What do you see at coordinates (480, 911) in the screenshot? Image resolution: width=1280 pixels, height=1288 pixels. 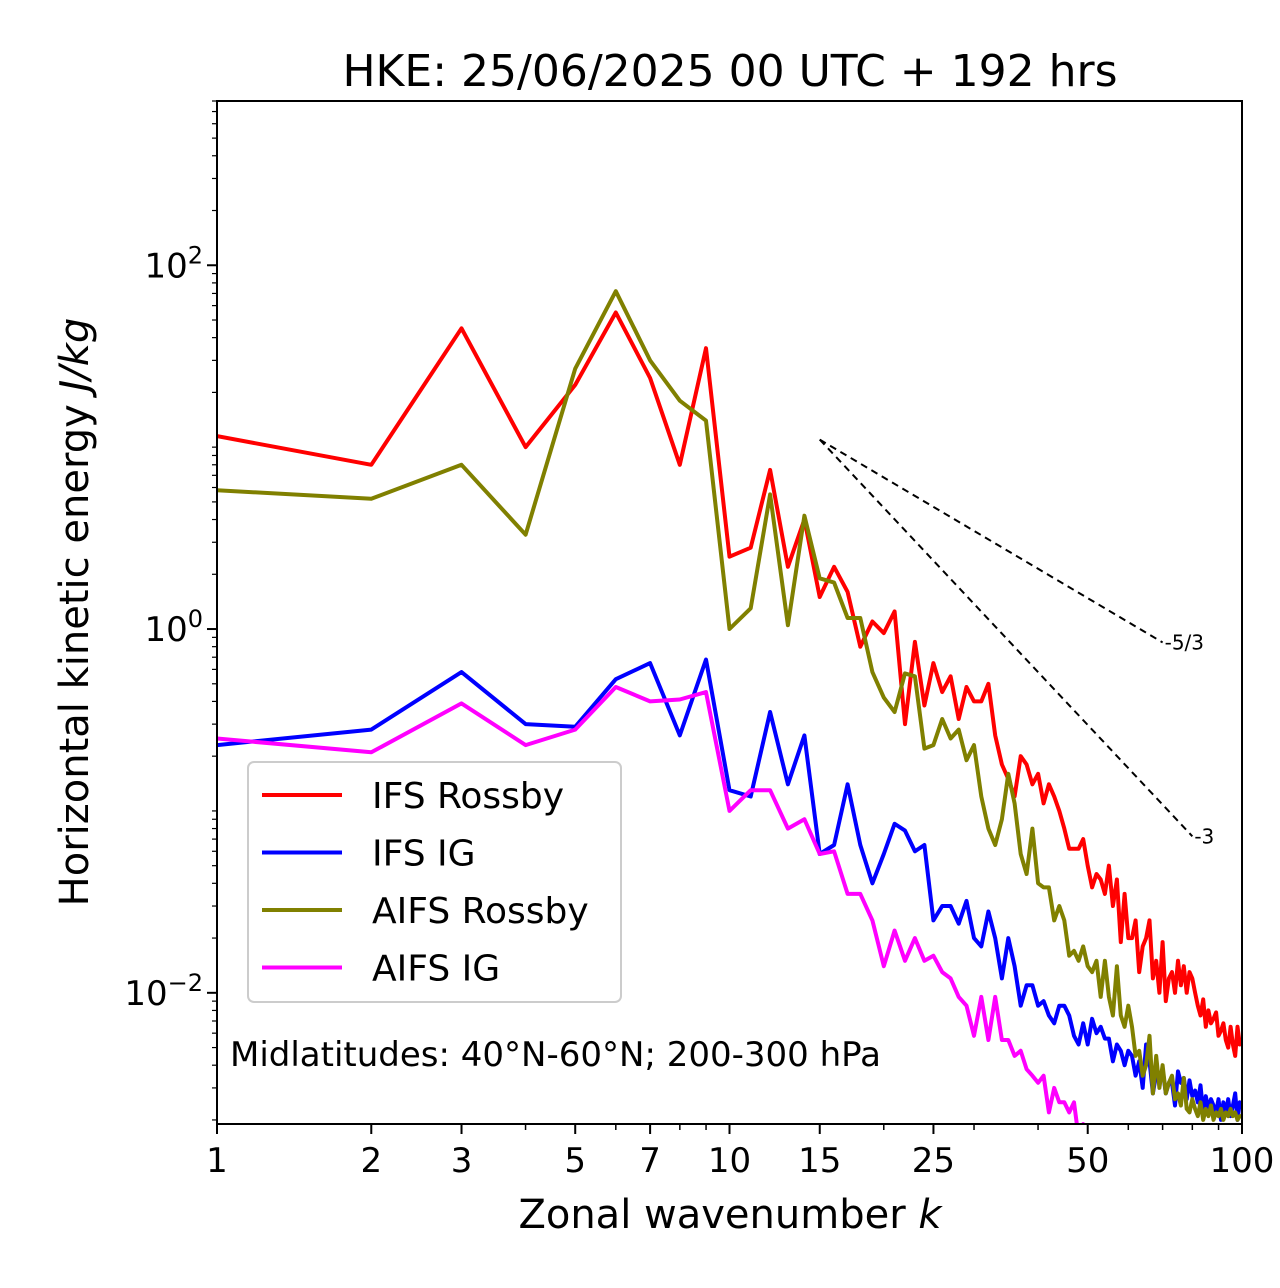 I see `legend-label: AIFS Rossby` at bounding box center [480, 911].